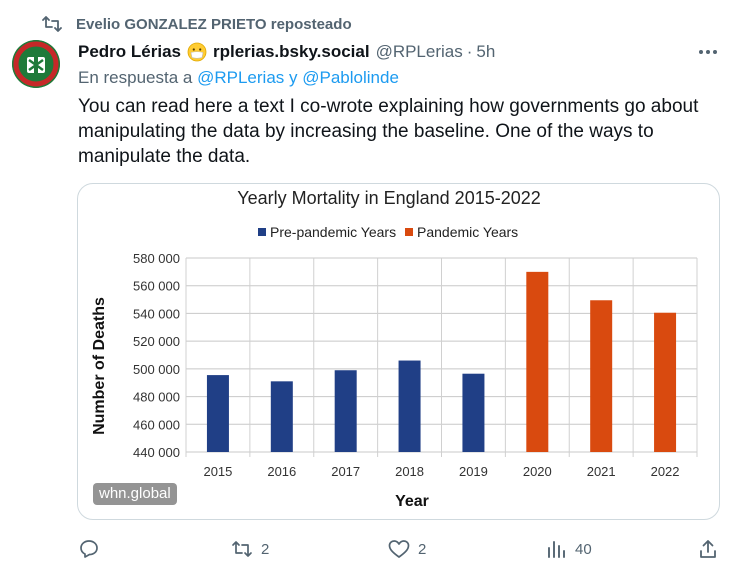 This screenshot has width=744, height=574. Describe the element at coordinates (473, 412) in the screenshot. I see `bar-2019` at that location.